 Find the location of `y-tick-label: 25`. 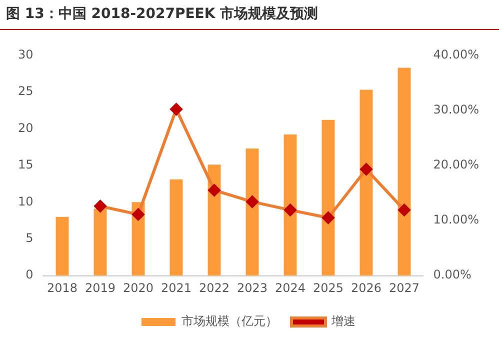

y-tick-label: 25 is located at coordinates (26, 91).